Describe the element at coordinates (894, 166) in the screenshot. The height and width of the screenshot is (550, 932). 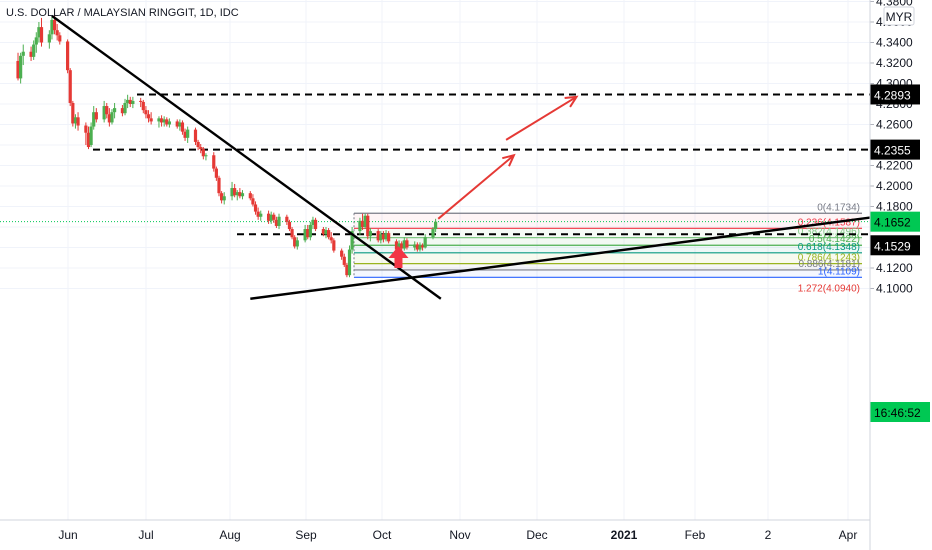
I see `y-tick-label: 4.2200` at that location.